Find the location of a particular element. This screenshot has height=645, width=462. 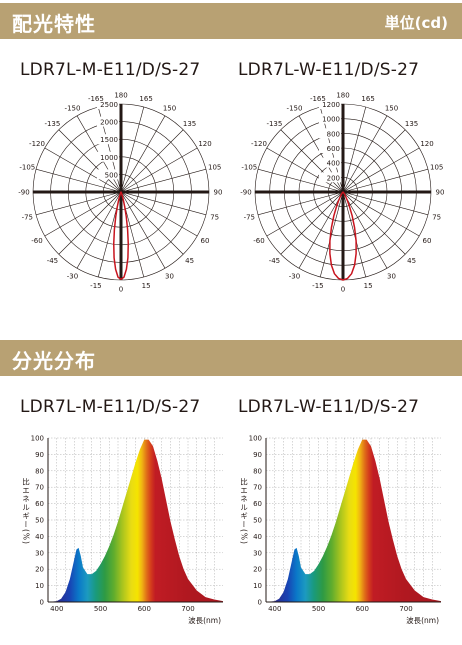

polar-radial-tick-label: 200 is located at coordinates (333, 178).